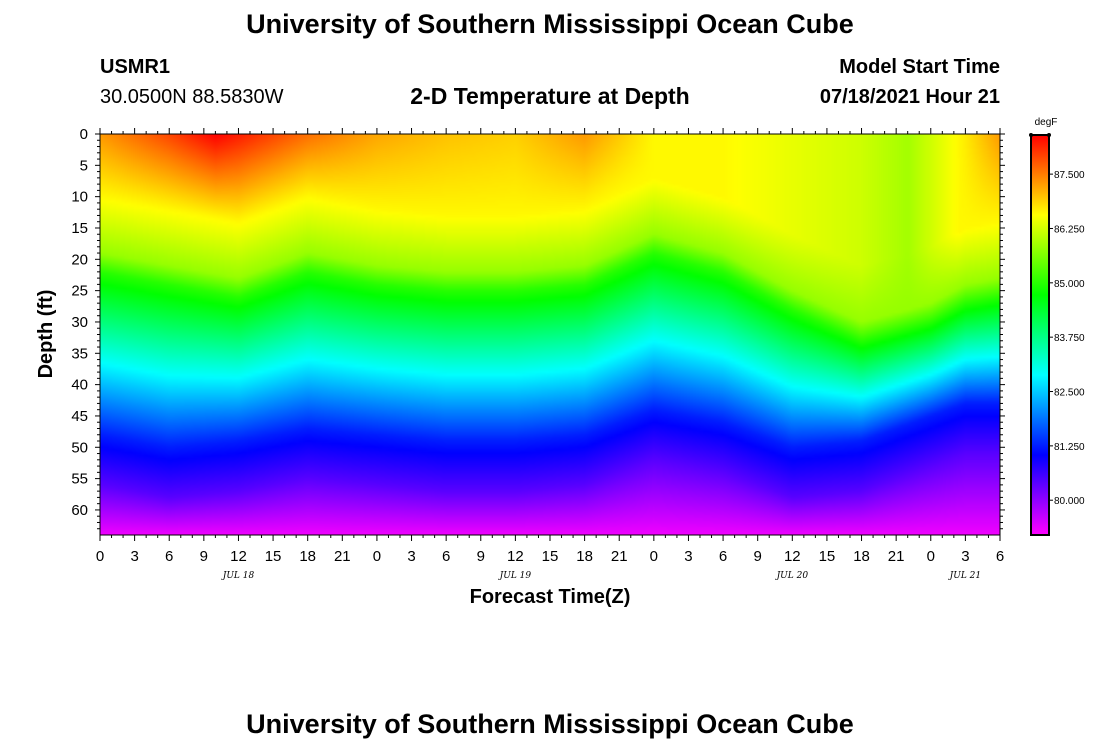 This screenshot has height=750, width=1100. Describe the element at coordinates (1046, 122) in the screenshot. I see `colorbar-unit: degF` at that location.